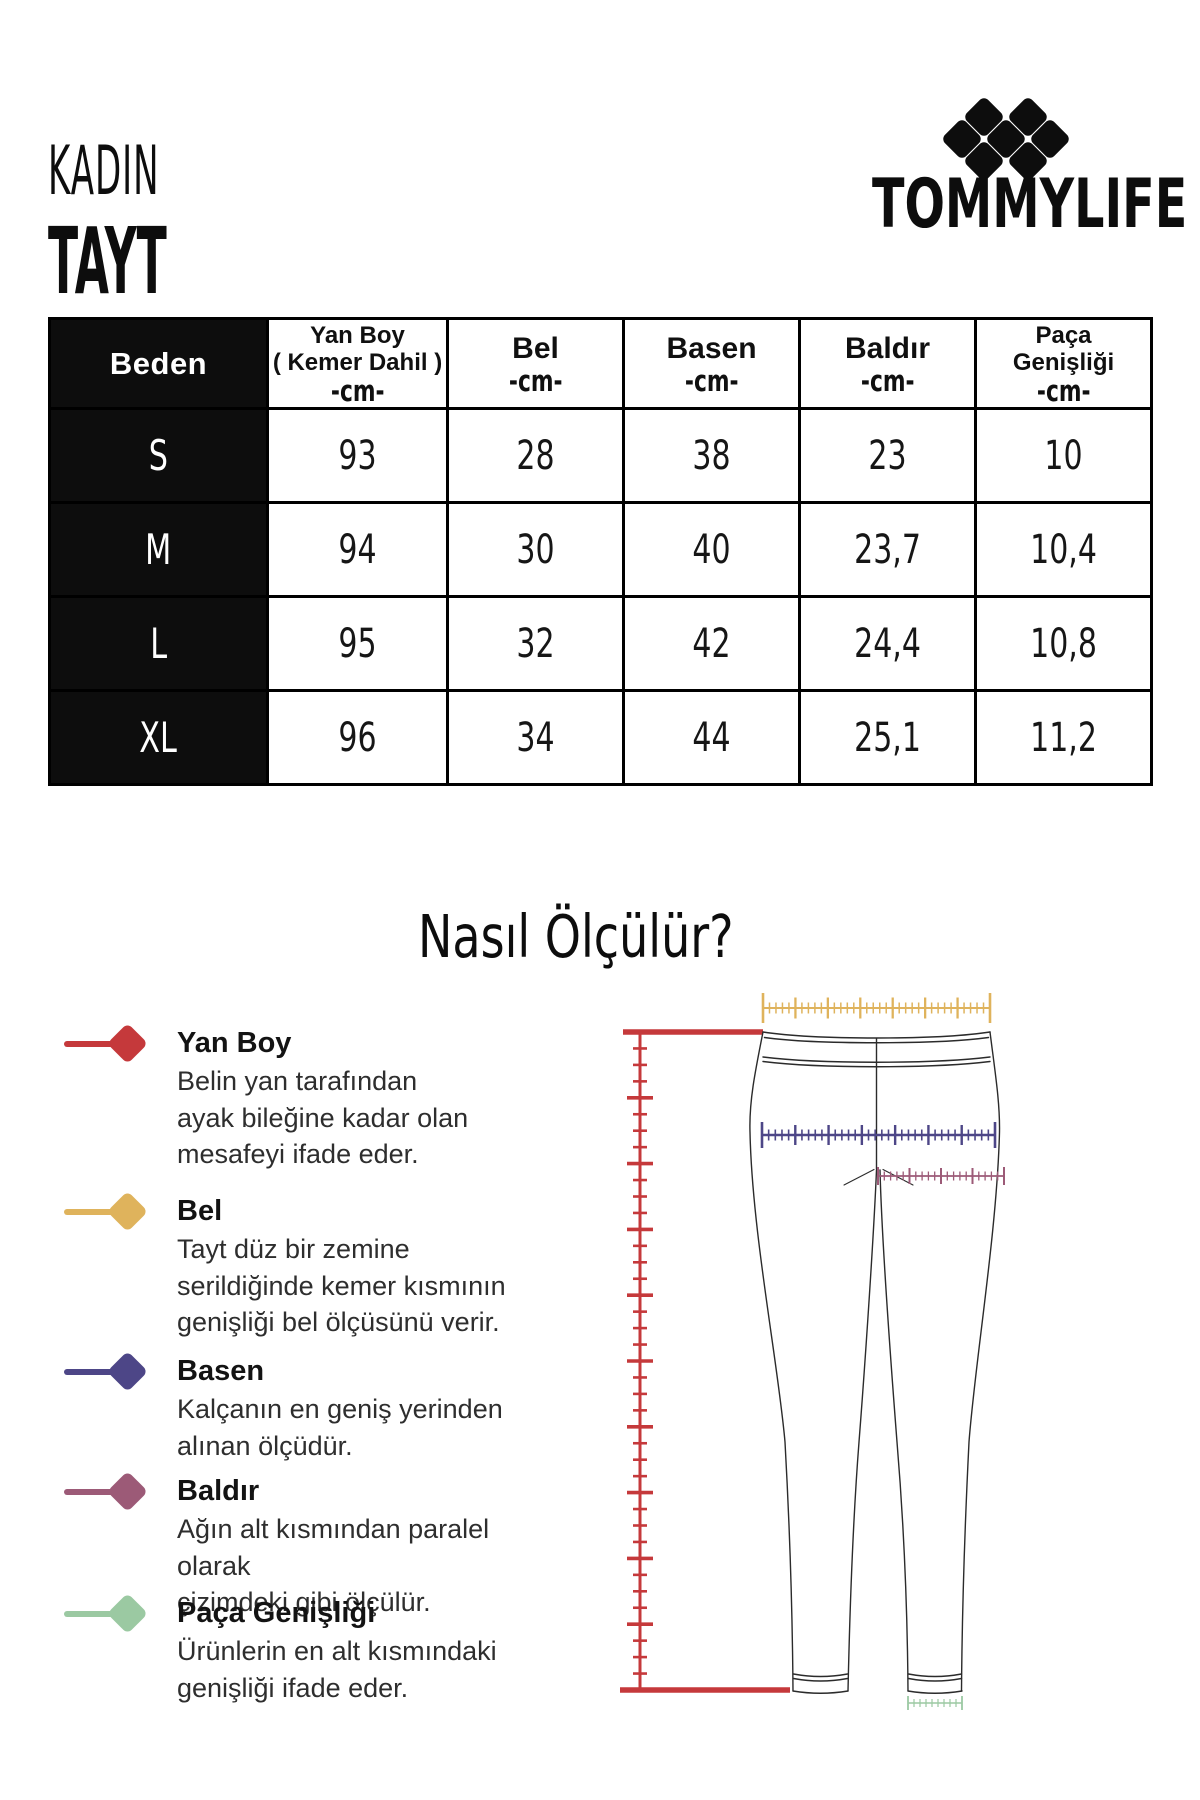 This screenshot has width=1200, height=1800. I want to click on brand-wordmark: TOMMYLIFE, so click(1030, 204).